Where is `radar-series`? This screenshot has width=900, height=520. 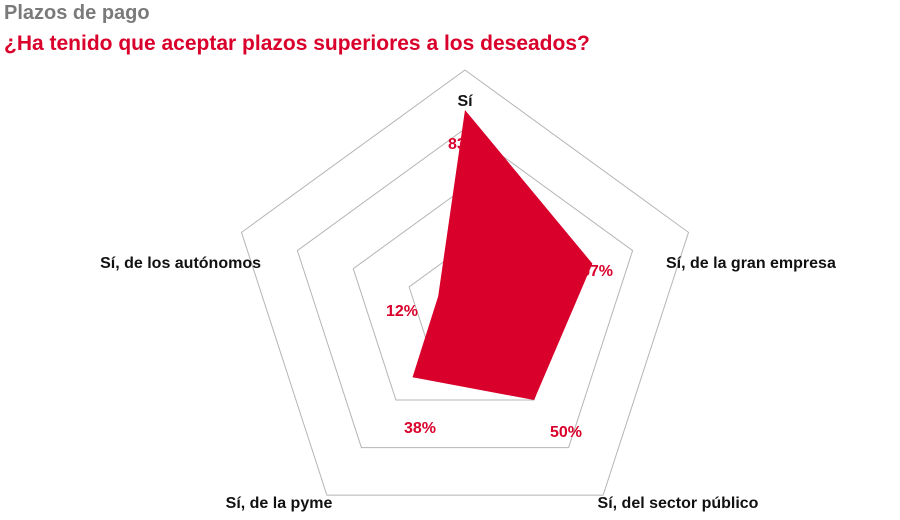 radar-series is located at coordinates (502, 255).